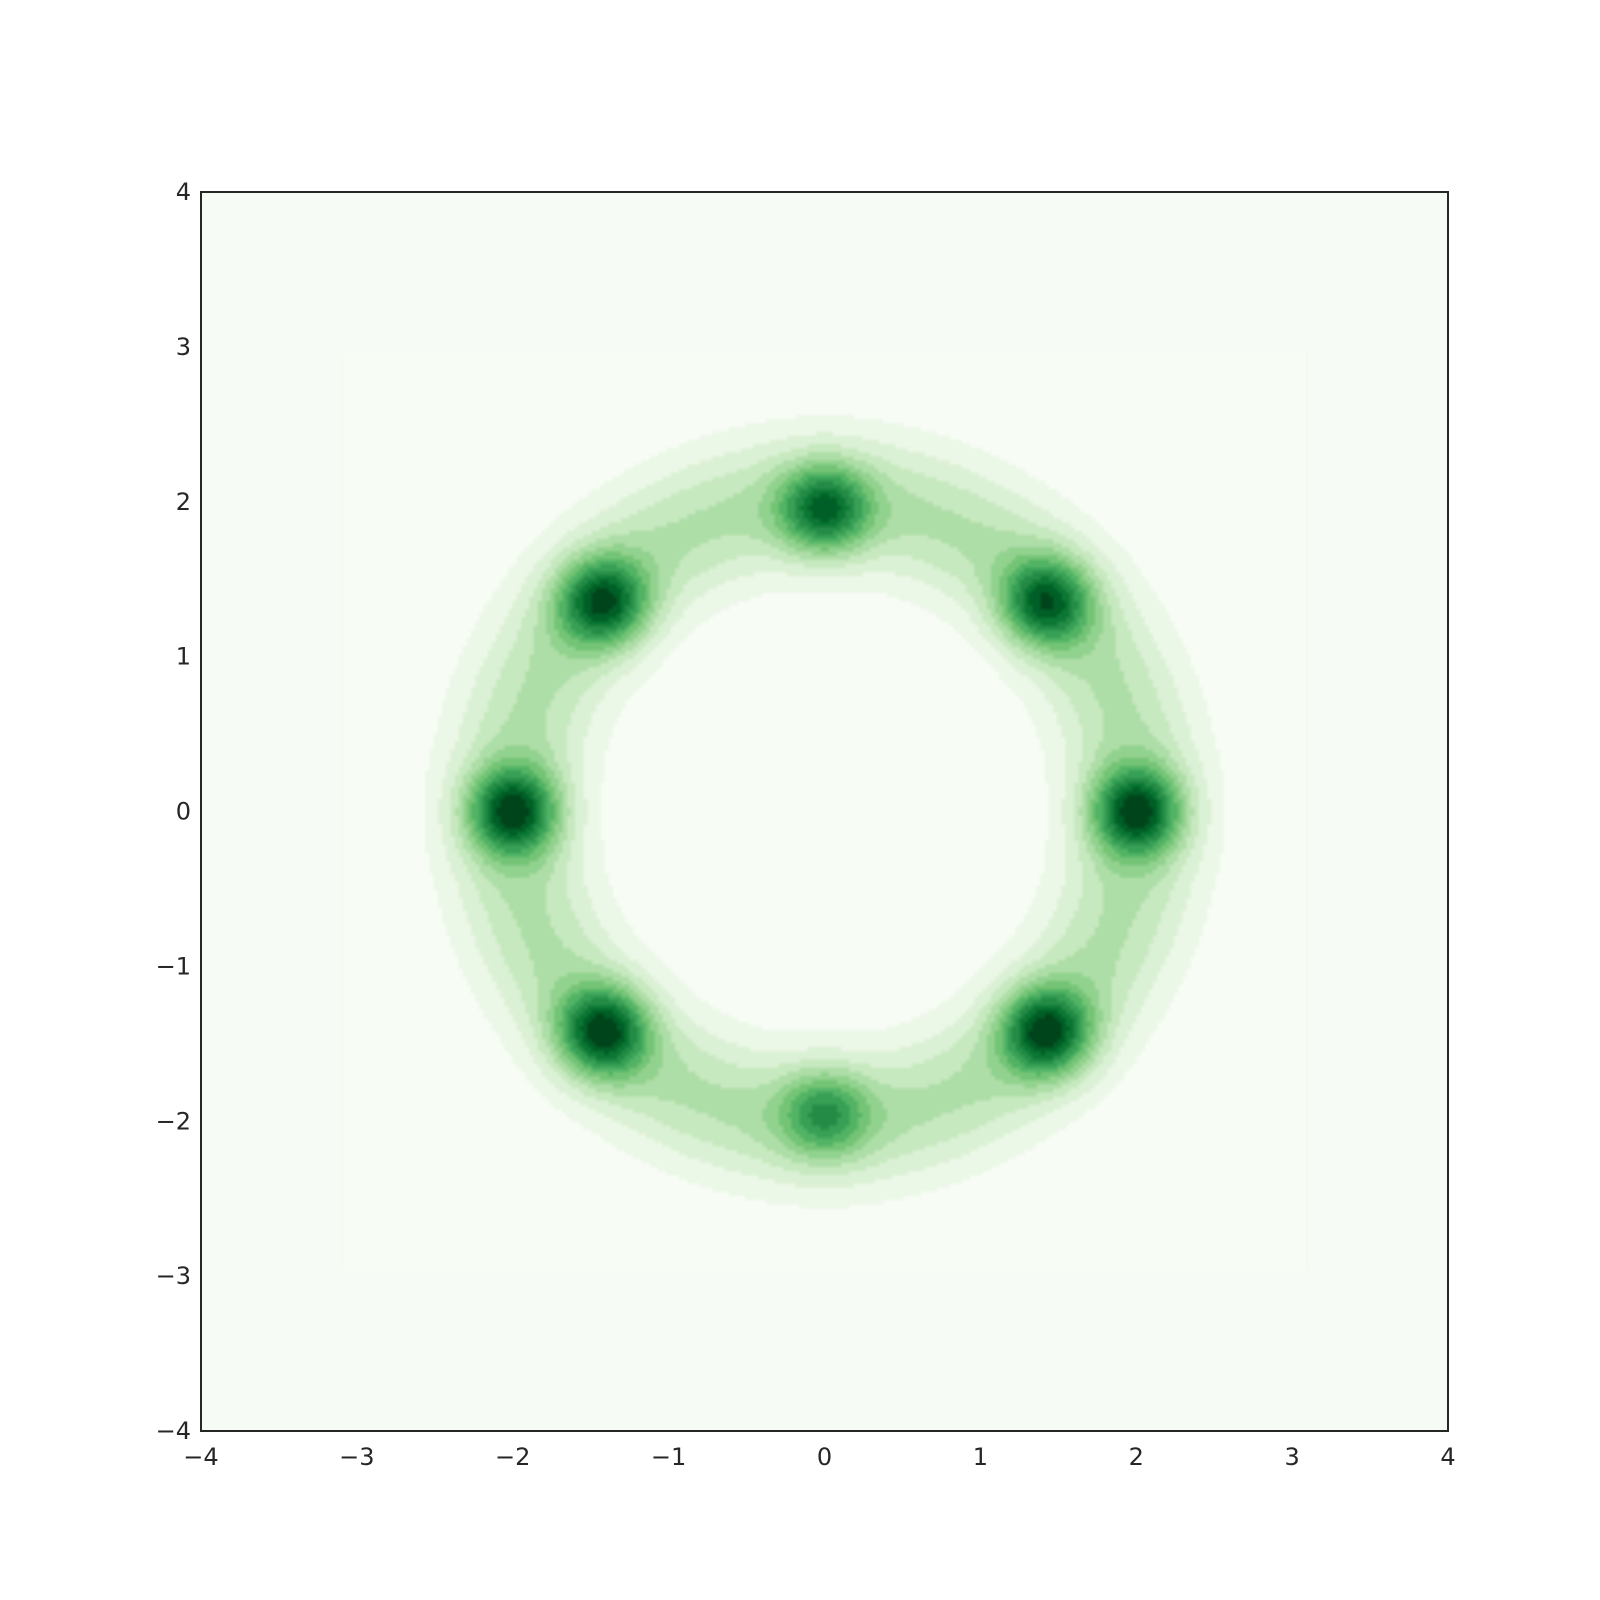 The width and height of the screenshot is (1600, 1600). Describe the element at coordinates (183, 502) in the screenshot. I see `y-tick-label: 2` at that location.